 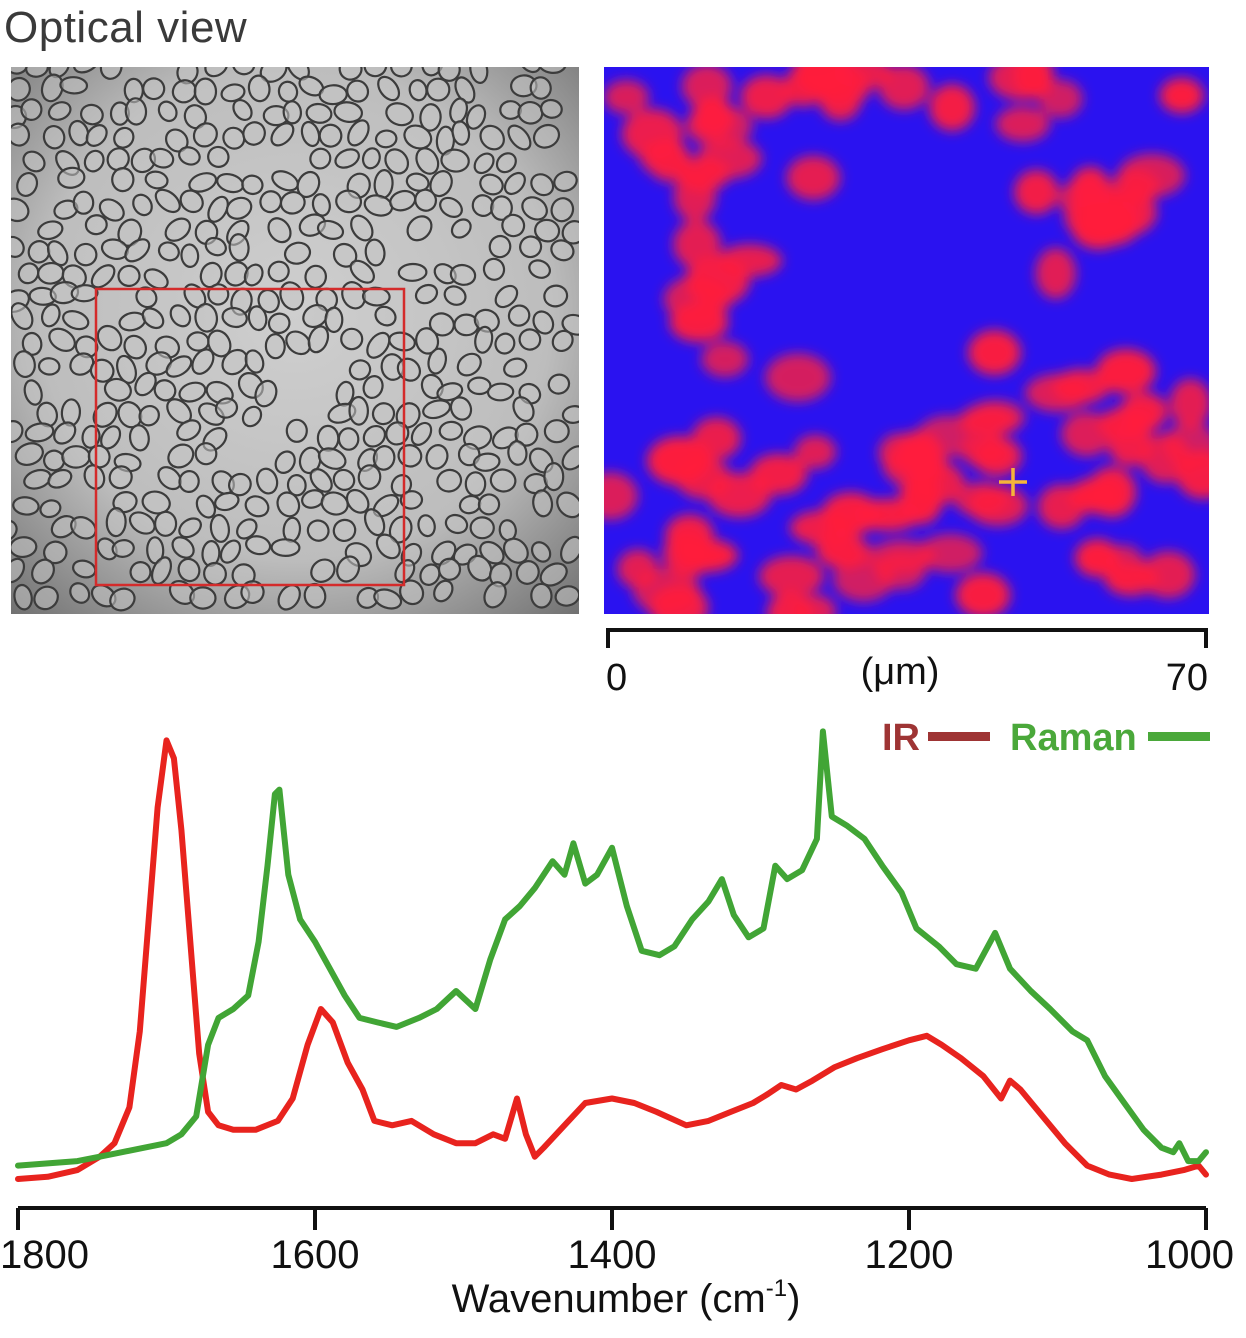 I want to click on roi-selection-box, so click(x=250, y=437).